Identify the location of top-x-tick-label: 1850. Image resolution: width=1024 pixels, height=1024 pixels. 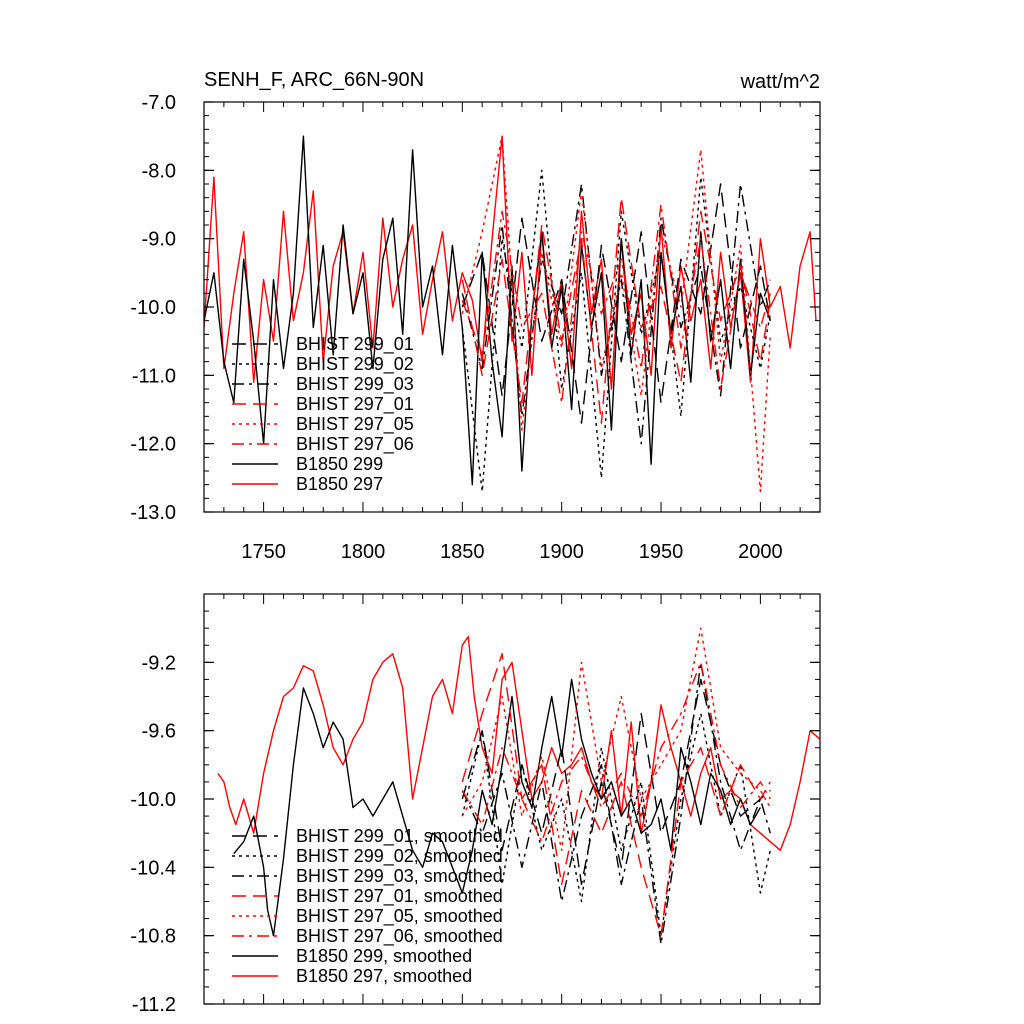
(462, 552).